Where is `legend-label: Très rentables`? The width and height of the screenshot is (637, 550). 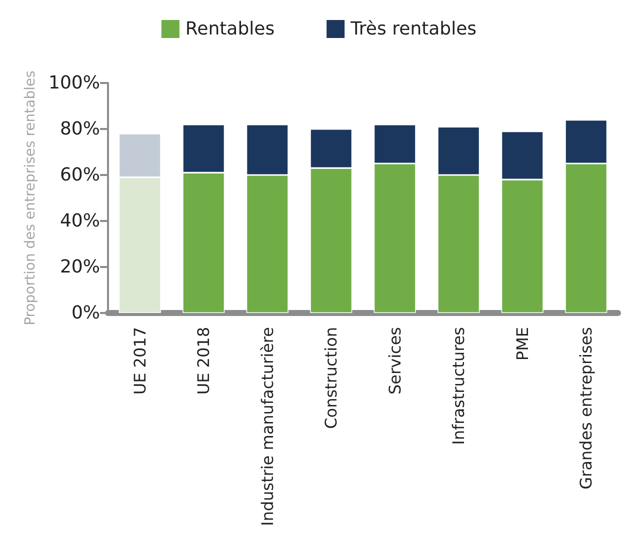
legend-label: Très rentables is located at coordinates (413, 29).